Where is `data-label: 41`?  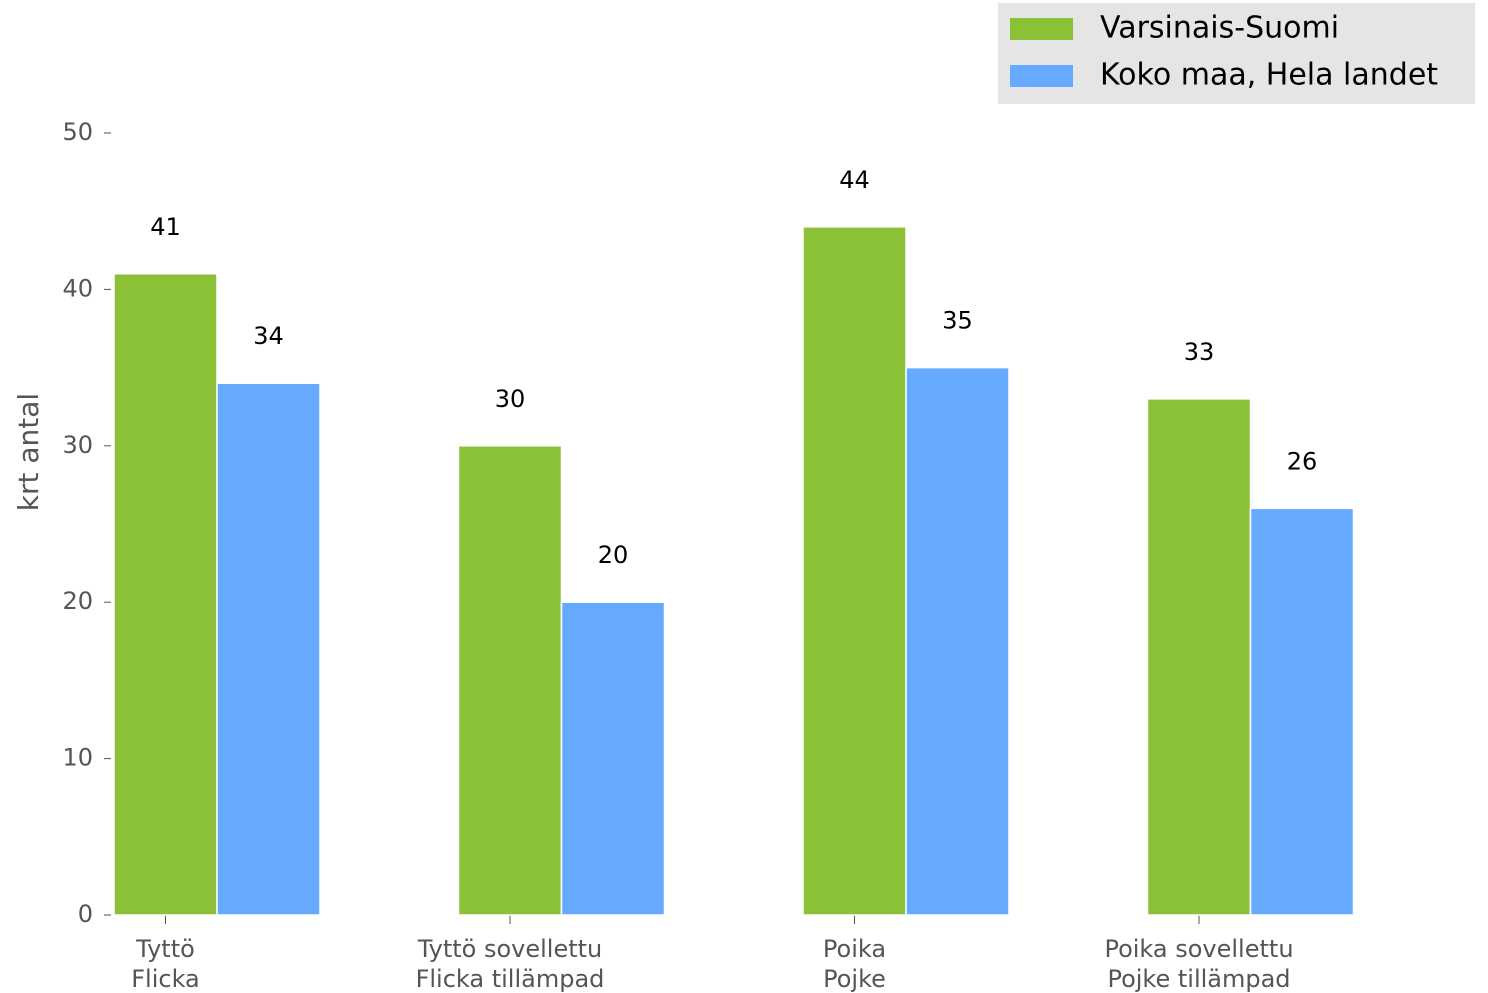 data-label: 41 is located at coordinates (165, 227).